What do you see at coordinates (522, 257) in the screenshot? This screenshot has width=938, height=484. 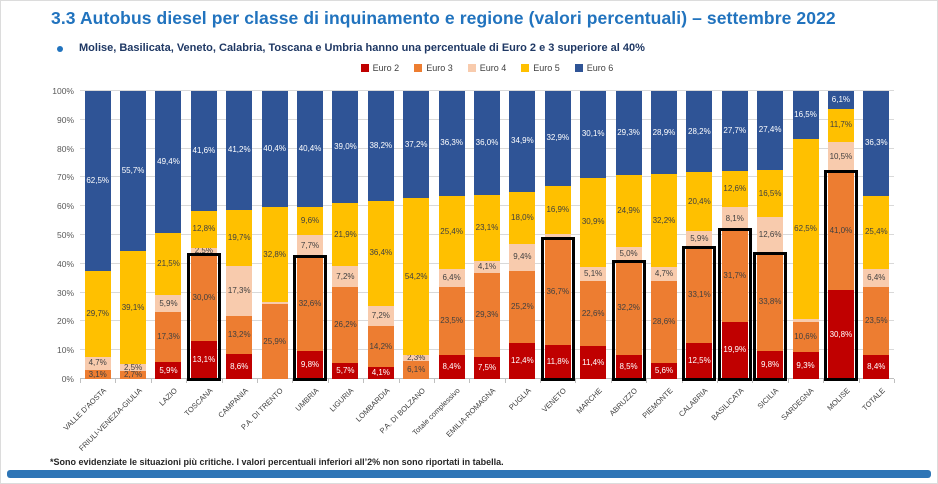 I see `segment-value-label: 9,4%` at bounding box center [522, 257].